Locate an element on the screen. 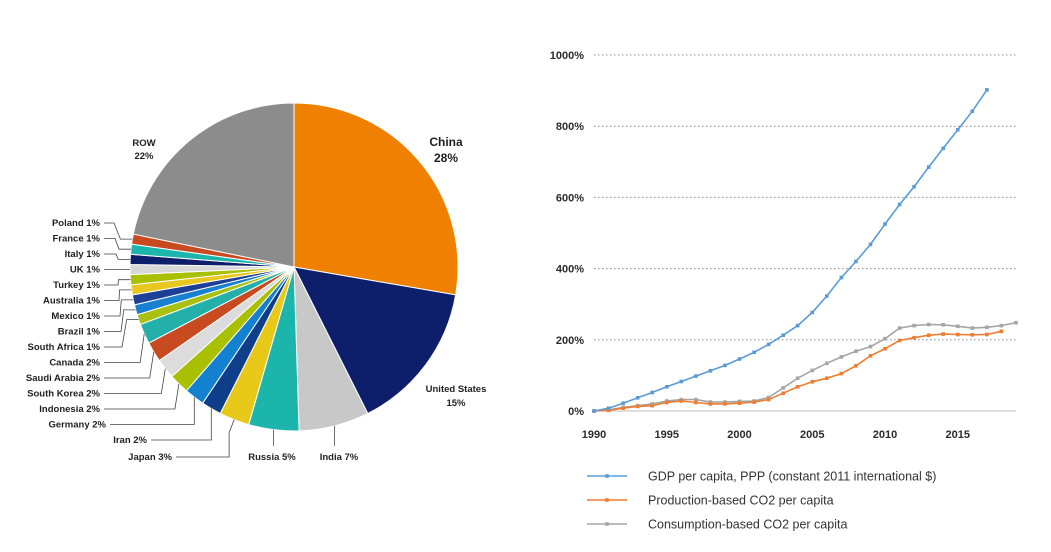 The height and width of the screenshot is (552, 1051). pie-label-indonesia: Indonesia 2% is located at coordinates (69, 409).